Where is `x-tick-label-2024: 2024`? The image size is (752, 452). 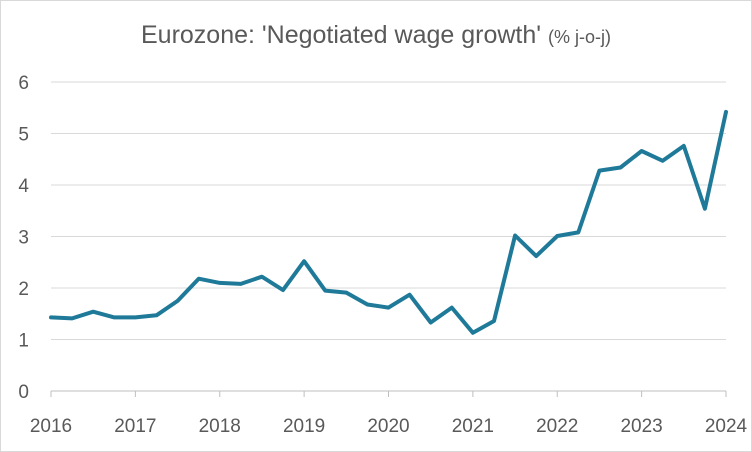
x-tick-label-2024: 2024 is located at coordinates (726, 426).